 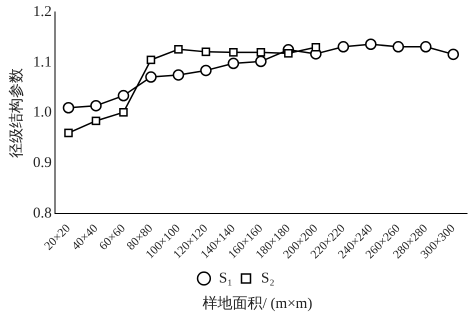 I want to click on x-axis-title: 样地面积/ (m×m), so click(x=258, y=303).